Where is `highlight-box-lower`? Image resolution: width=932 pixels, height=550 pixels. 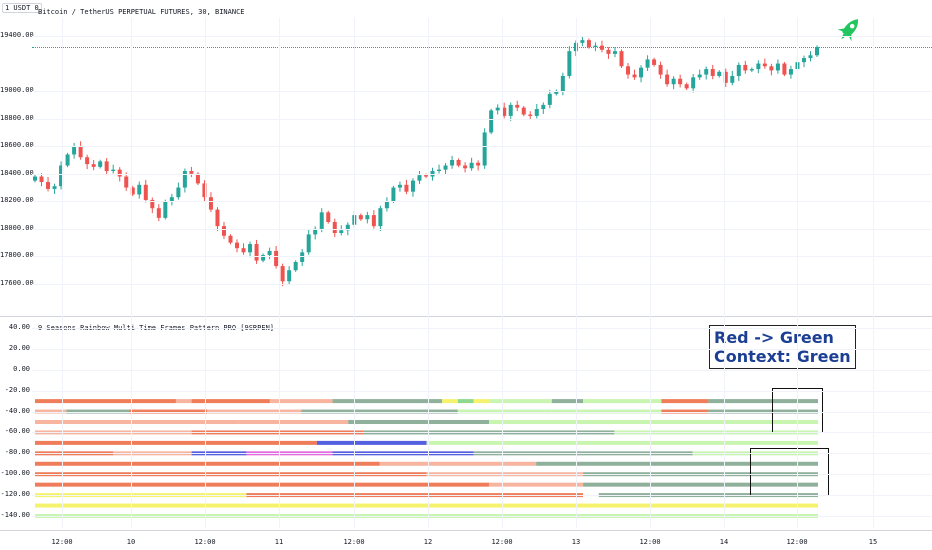
highlight-box-lower is located at coordinates (789, 472).